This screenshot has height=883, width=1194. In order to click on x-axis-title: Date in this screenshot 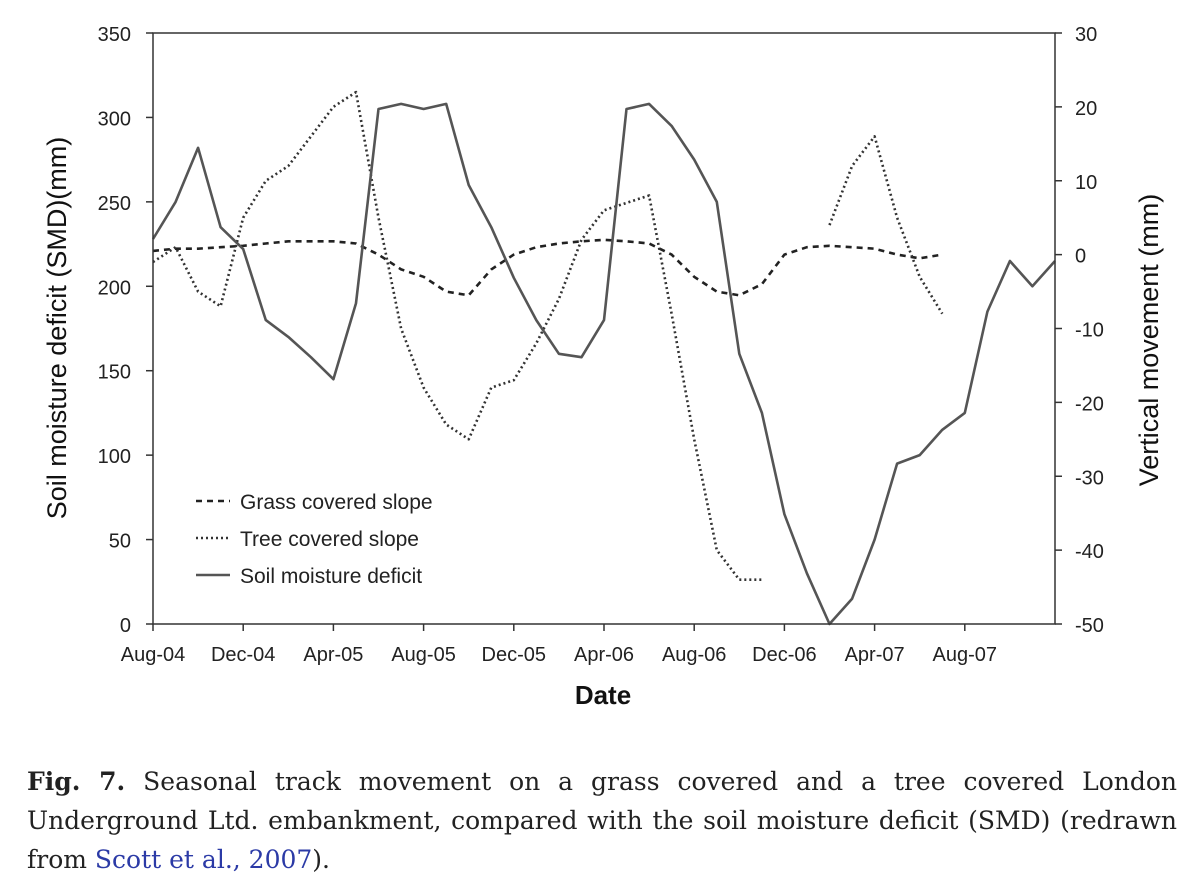, I will do `click(603, 695)`.